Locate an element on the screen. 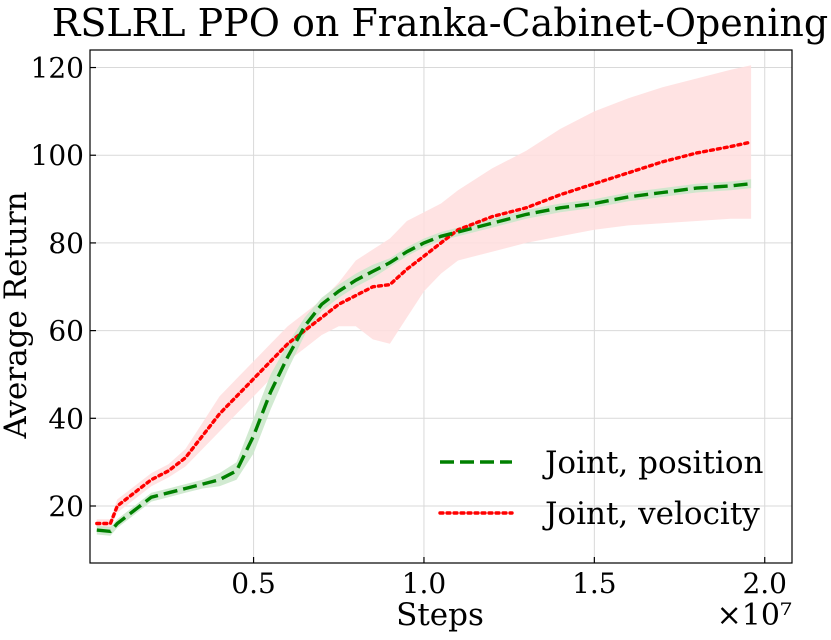  chart-title: RSLRL PPO on Franka-Cabinet-Opening is located at coordinates (440, 23).